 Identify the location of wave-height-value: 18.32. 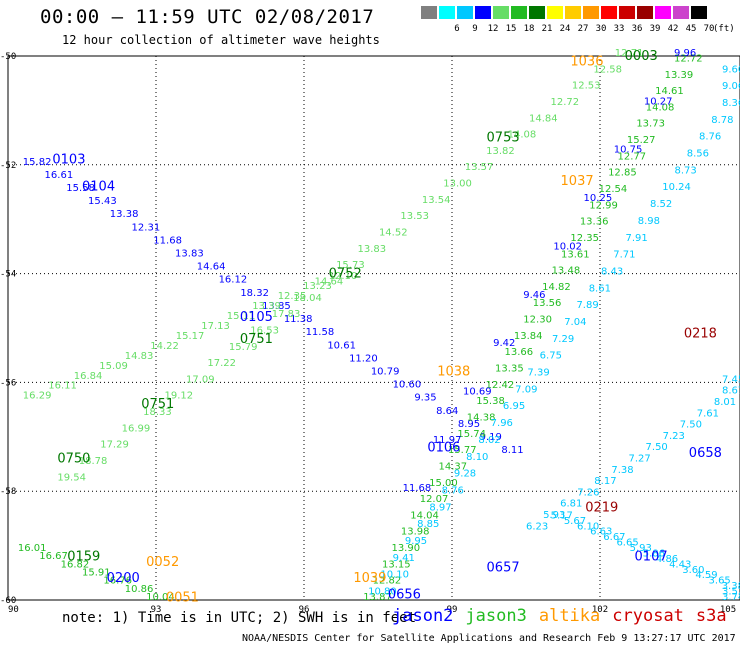
(254, 293).